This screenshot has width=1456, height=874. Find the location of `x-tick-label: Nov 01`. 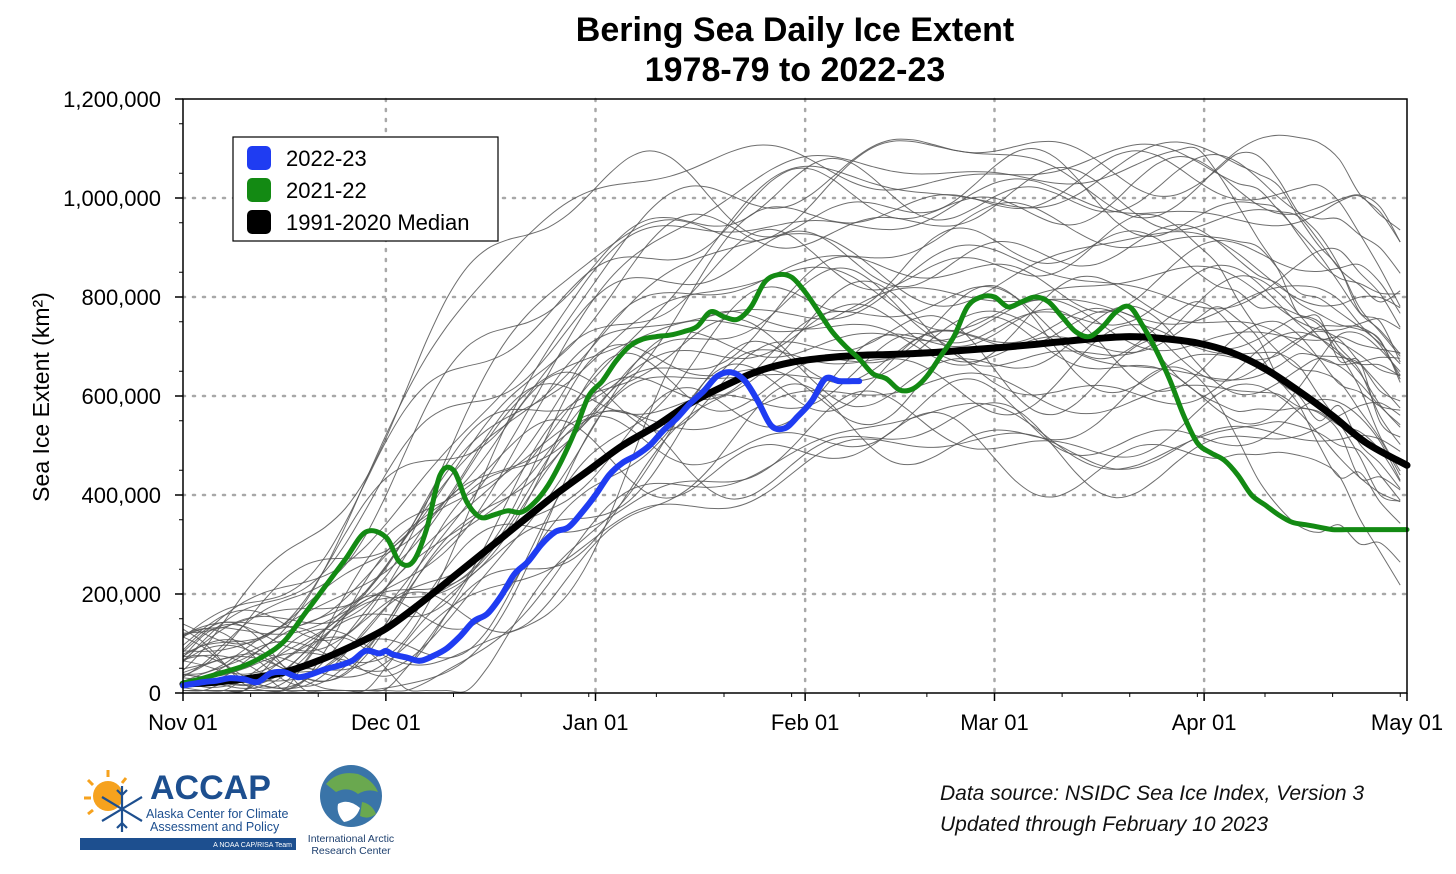

x-tick-label: Nov 01 is located at coordinates (183, 722).